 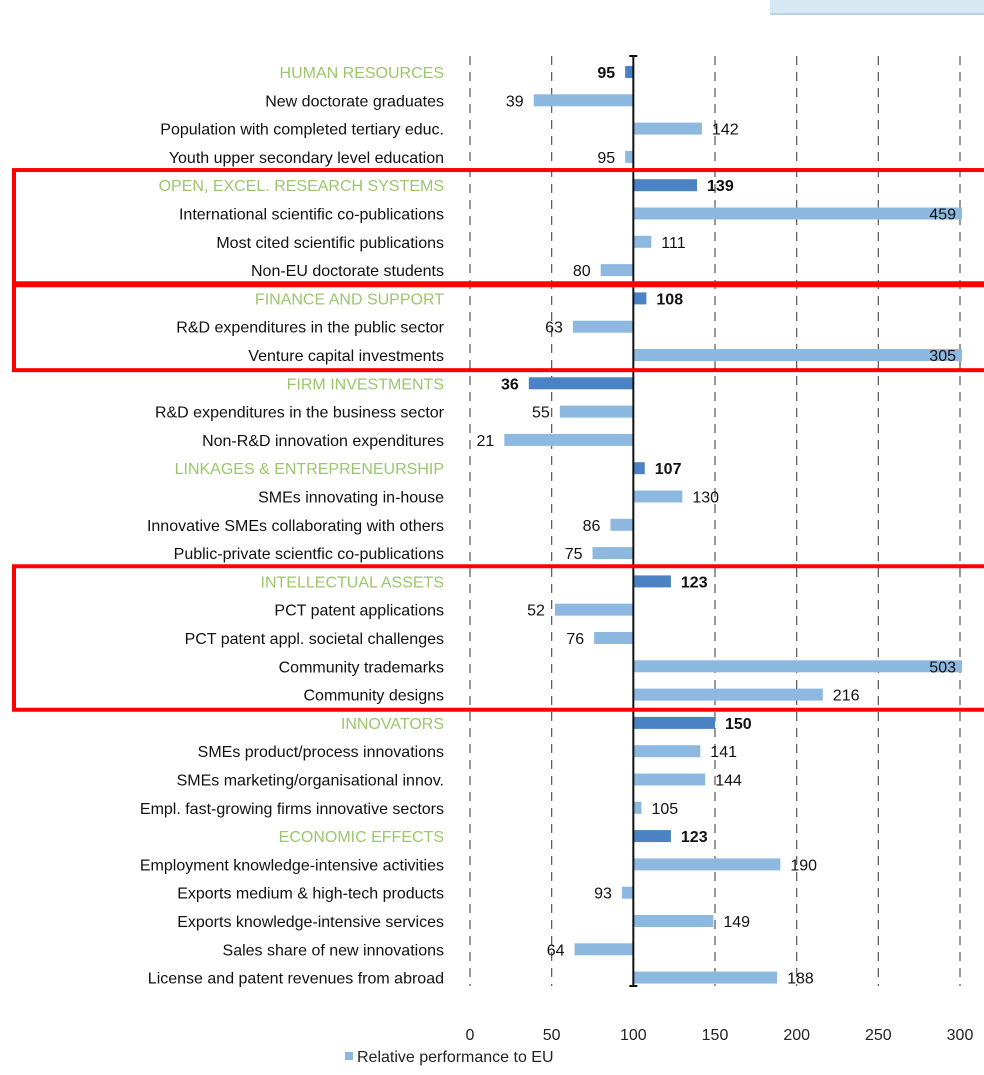 I want to click on value-label-community-designs: 216, so click(x=846, y=696).